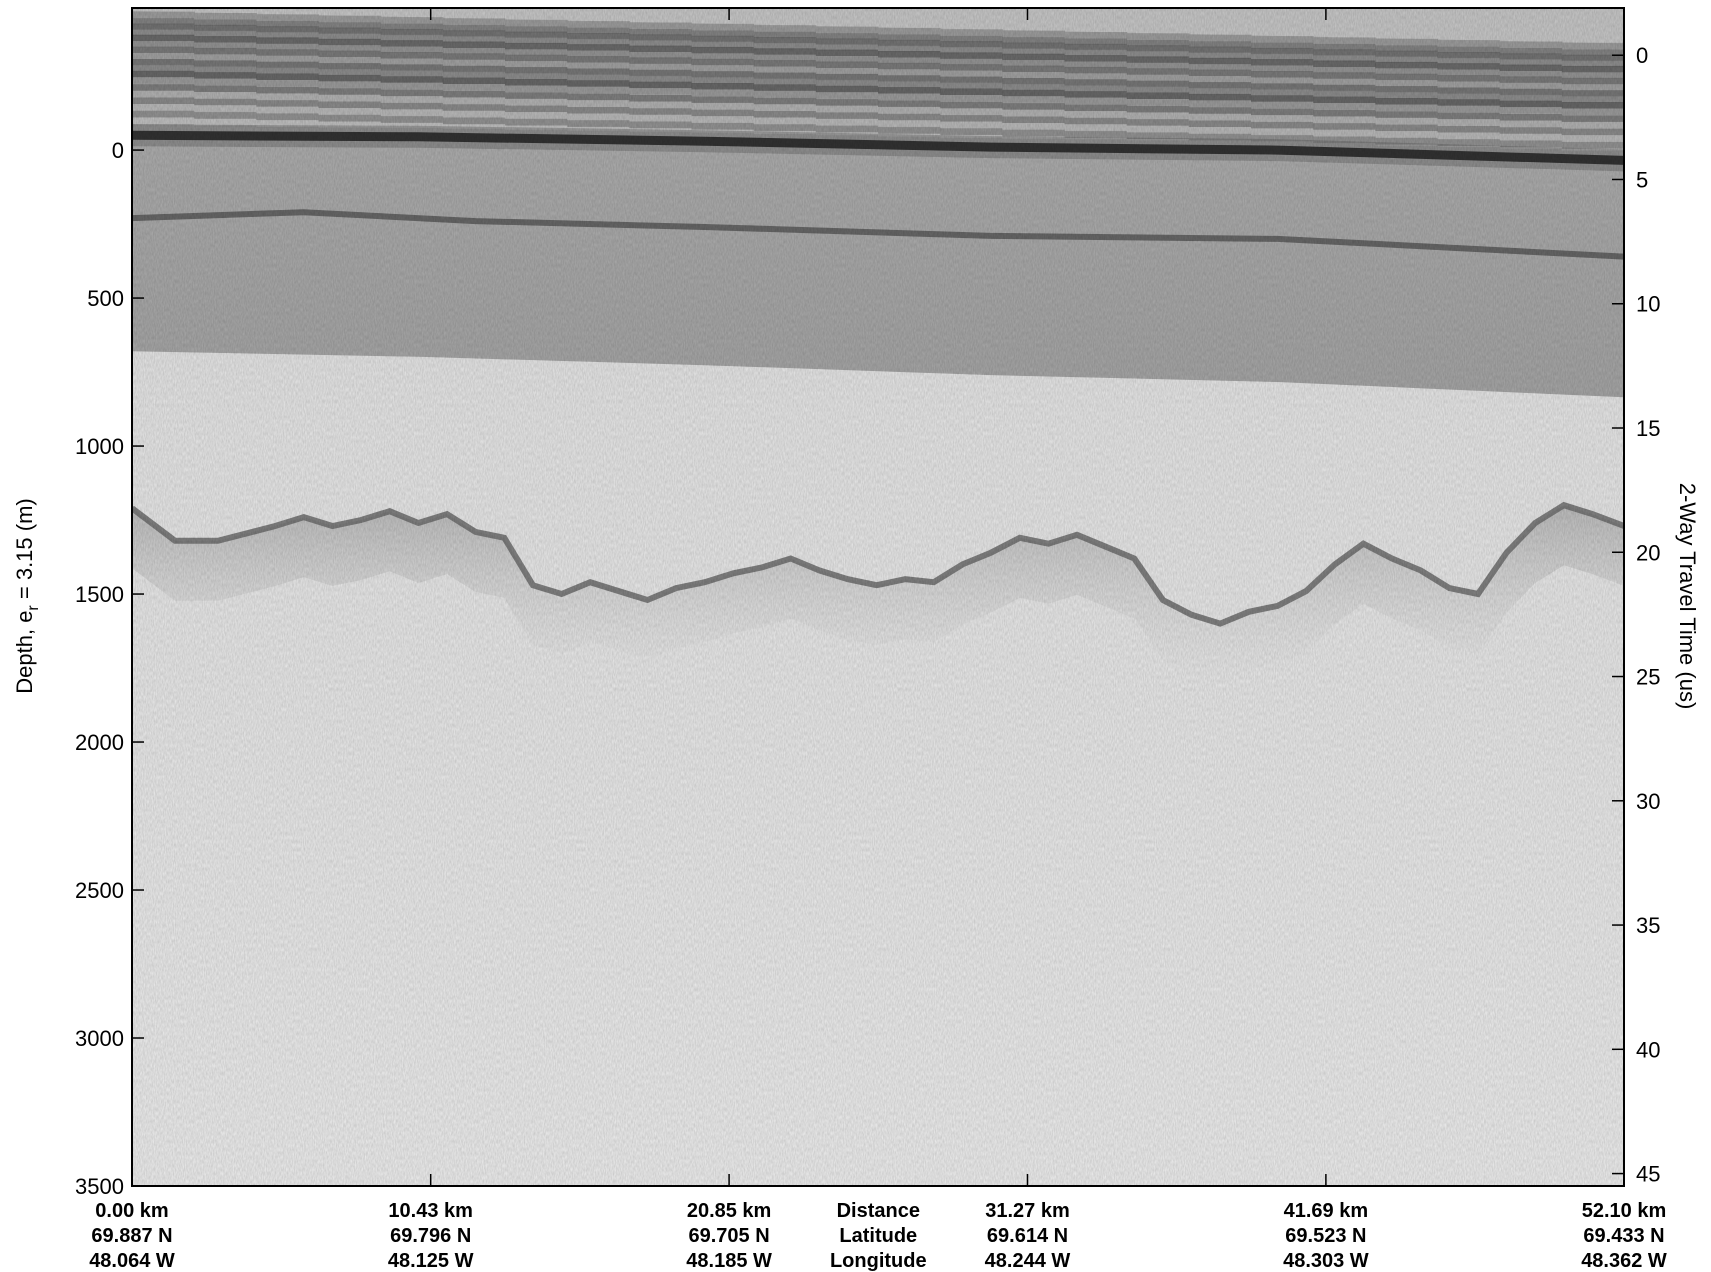 This screenshot has width=1711, height=1272. Describe the element at coordinates (105, 298) in the screenshot. I see `depth-tick-label: 500` at that location.